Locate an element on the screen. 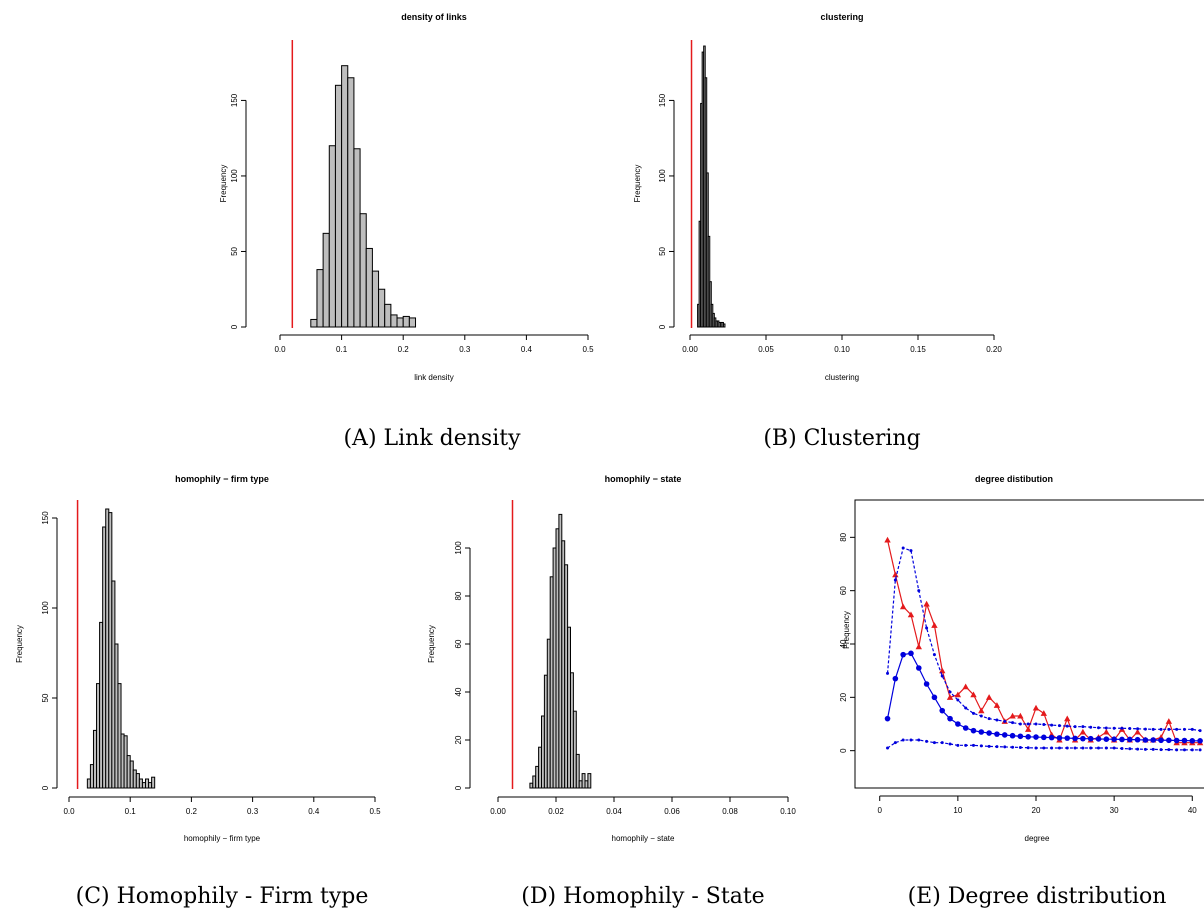  x-axis-label: link density is located at coordinates (434, 377).